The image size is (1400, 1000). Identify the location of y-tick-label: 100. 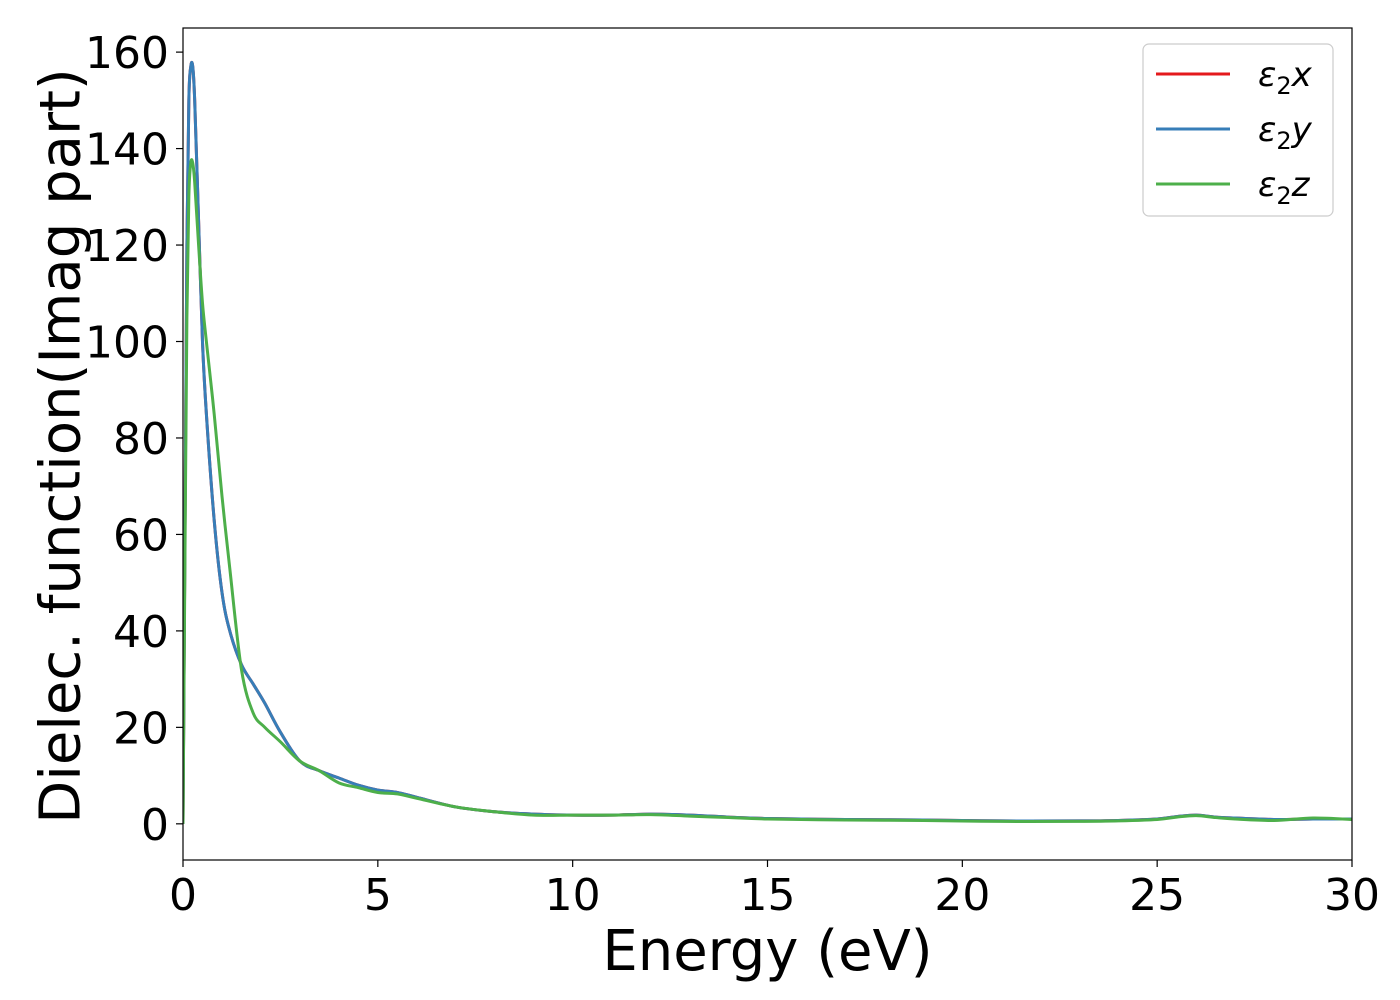
(127, 343).